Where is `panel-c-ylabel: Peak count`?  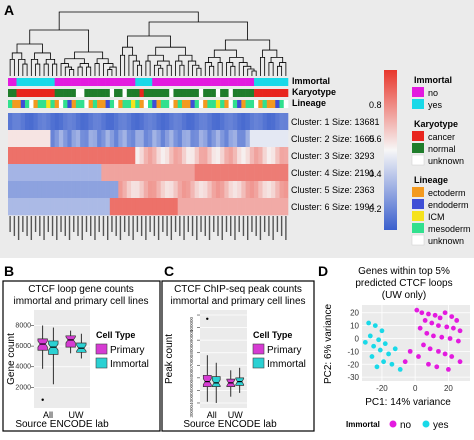
panel-c-ylabel: Peak count is located at coordinates (169, 359).